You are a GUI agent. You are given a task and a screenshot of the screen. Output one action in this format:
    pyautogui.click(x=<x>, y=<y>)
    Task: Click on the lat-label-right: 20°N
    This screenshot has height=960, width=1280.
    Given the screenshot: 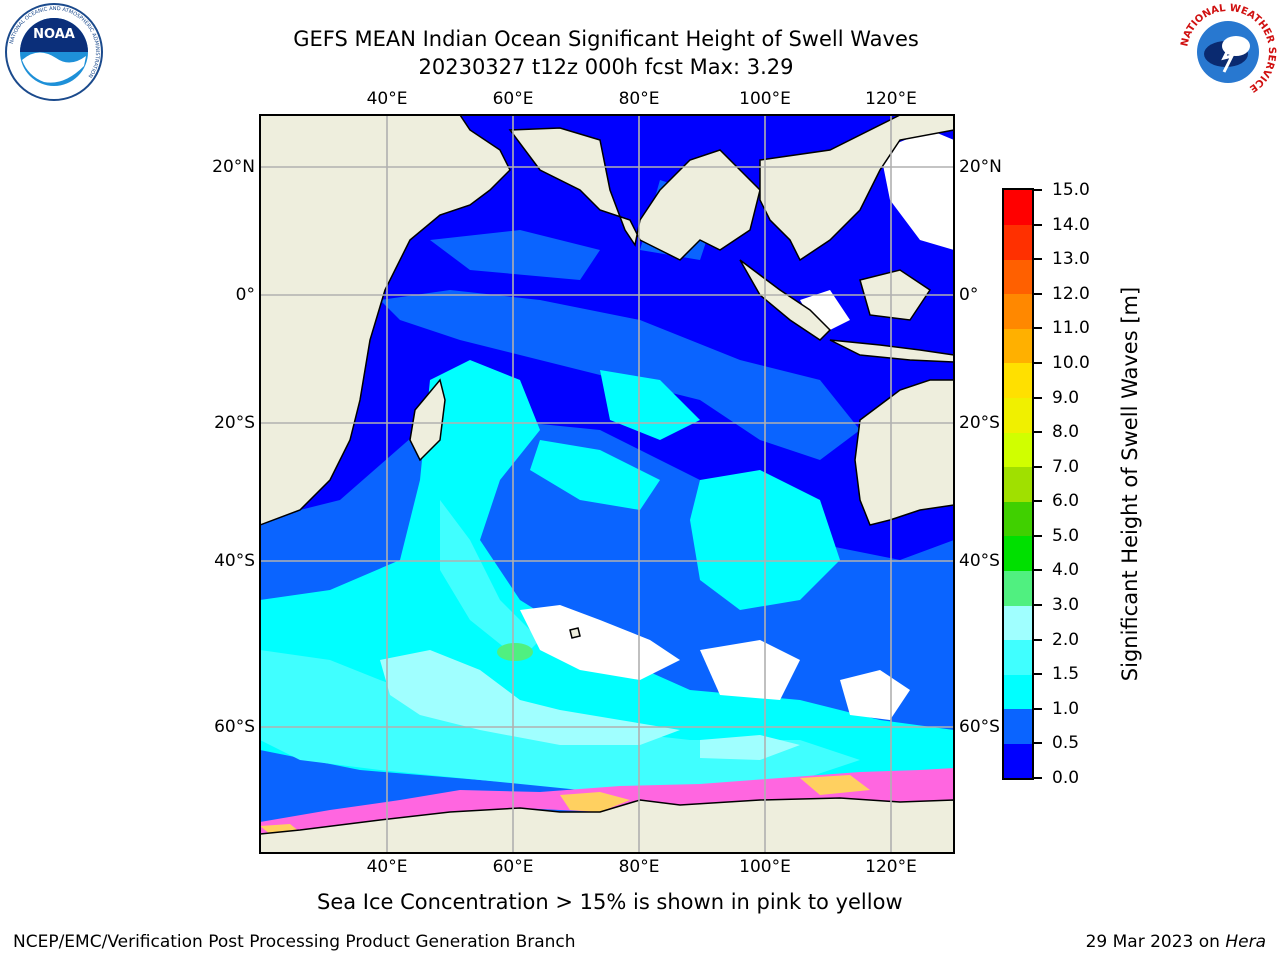 What is the action you would take?
    pyautogui.click(x=980, y=167)
    